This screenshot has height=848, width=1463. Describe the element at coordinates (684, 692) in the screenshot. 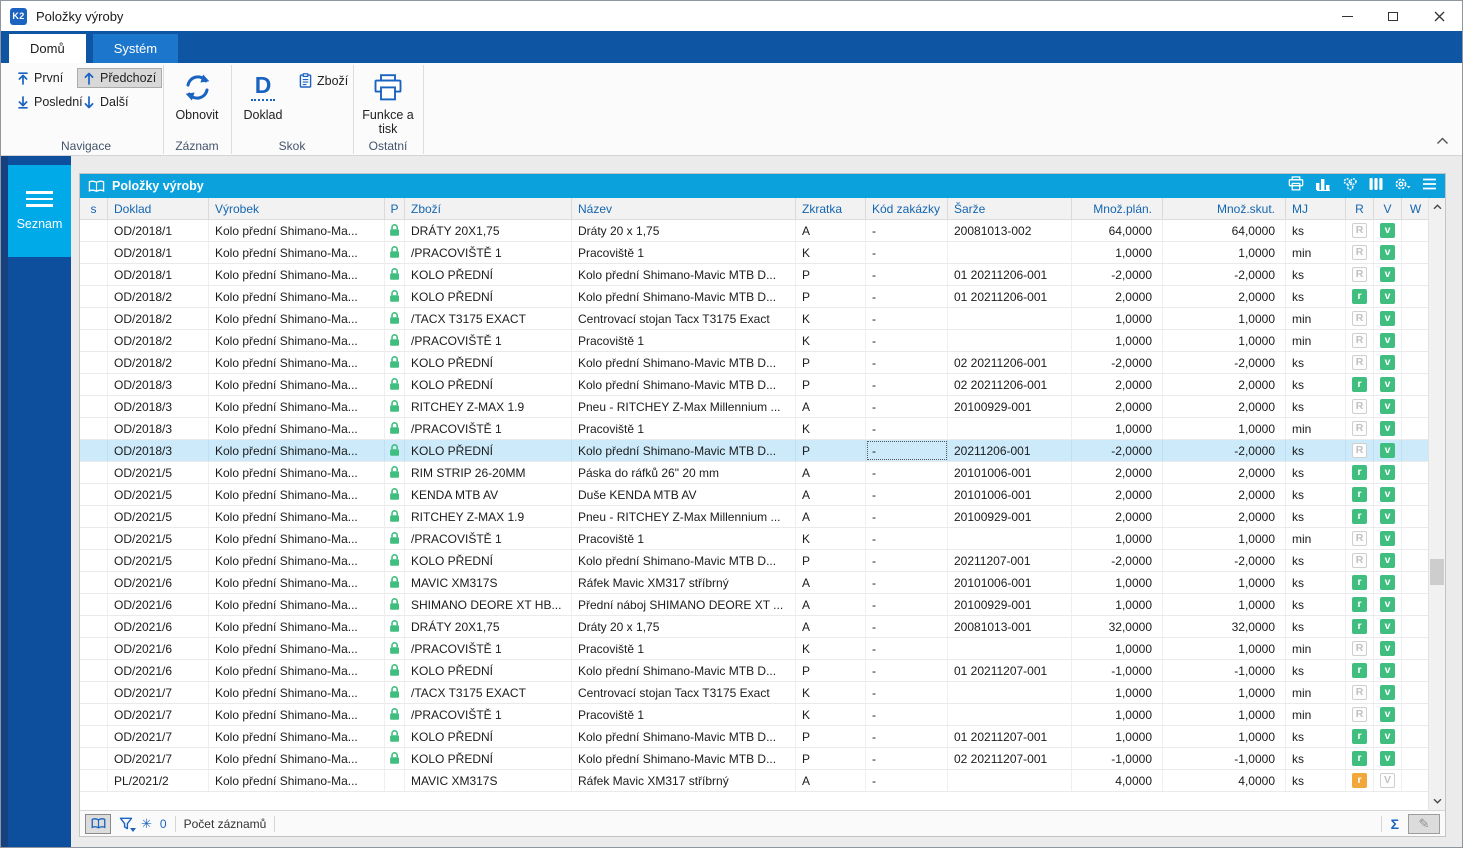

I see `cell-nazev: Centrovací stojan Tacx T3175 Exact` at that location.